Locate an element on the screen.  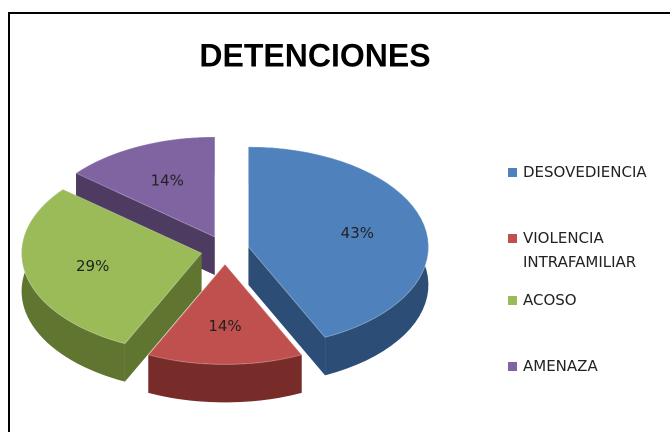
data-label: 29% is located at coordinates (92, 266).